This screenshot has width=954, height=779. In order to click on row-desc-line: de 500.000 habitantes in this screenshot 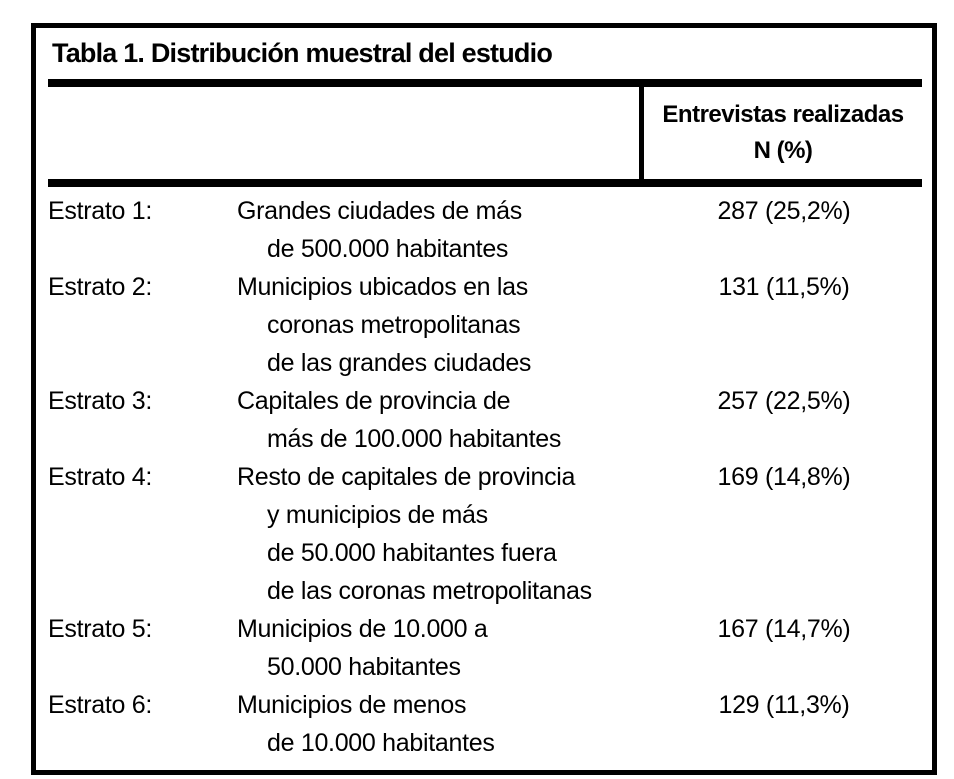, I will do `click(388, 249)`.